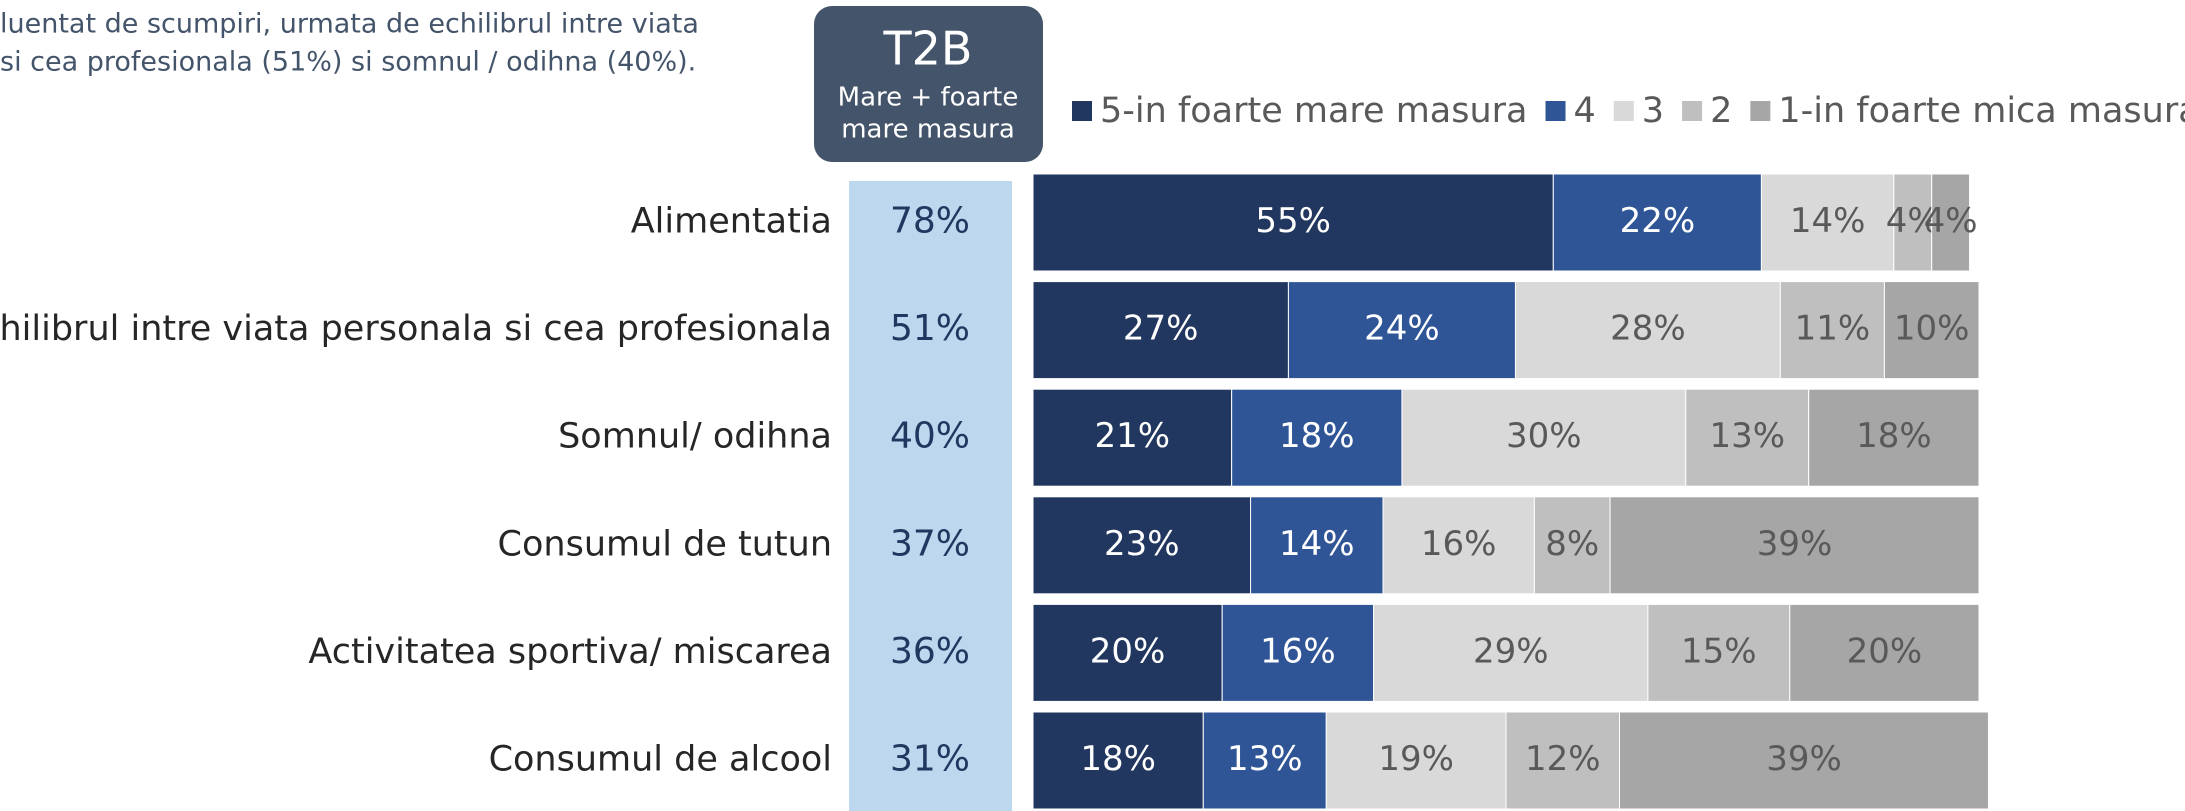 The width and height of the screenshot is (2185, 811). I want to click on t2b-value: 51%, so click(930, 328).